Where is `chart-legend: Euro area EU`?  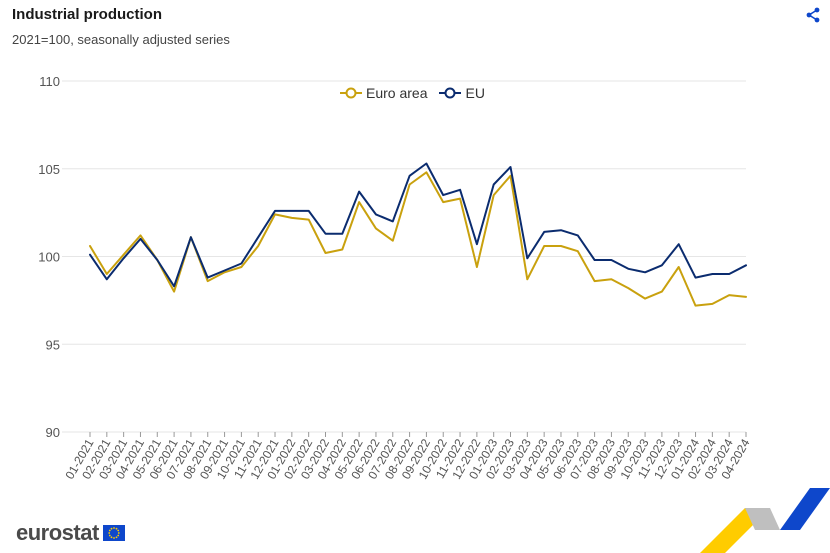
chart-legend: Euro area EU is located at coordinates (412, 93).